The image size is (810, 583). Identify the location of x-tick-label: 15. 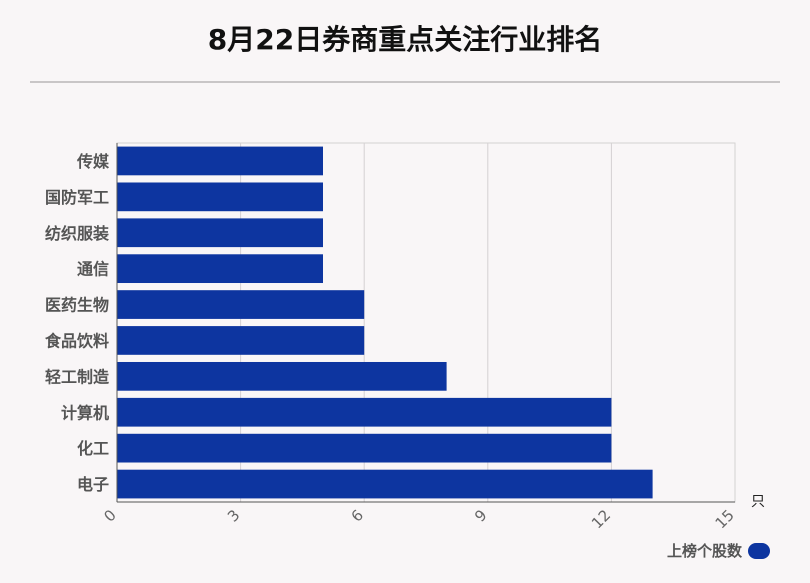
(725, 519).